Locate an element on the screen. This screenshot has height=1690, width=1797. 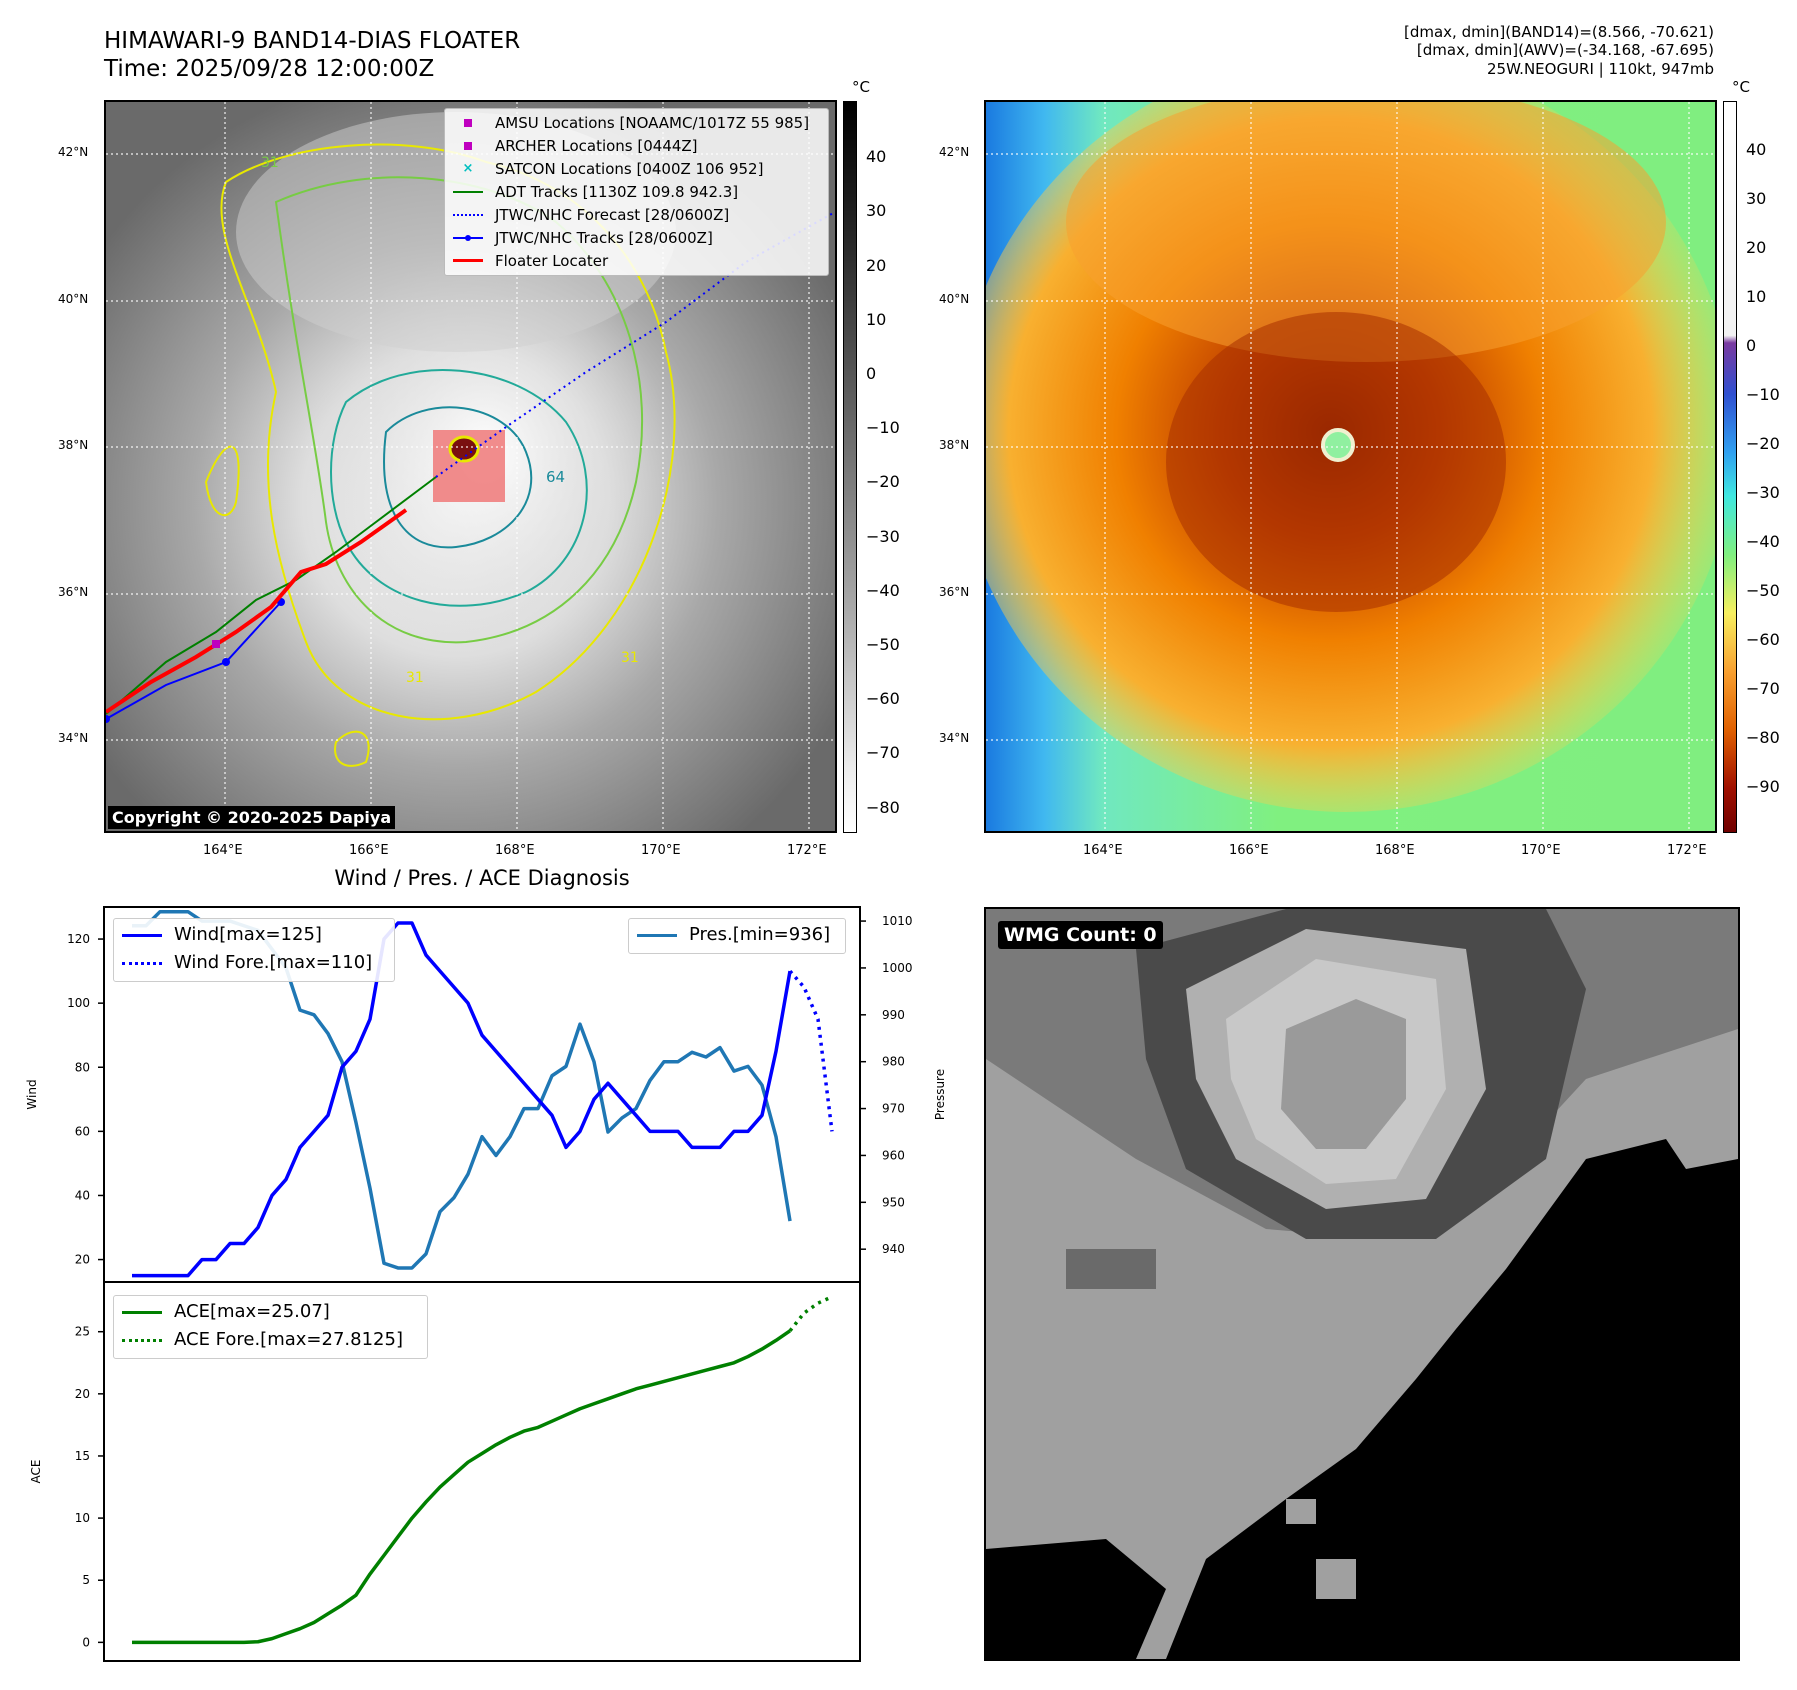
lat-label: 40°N is located at coordinates (73, 299).